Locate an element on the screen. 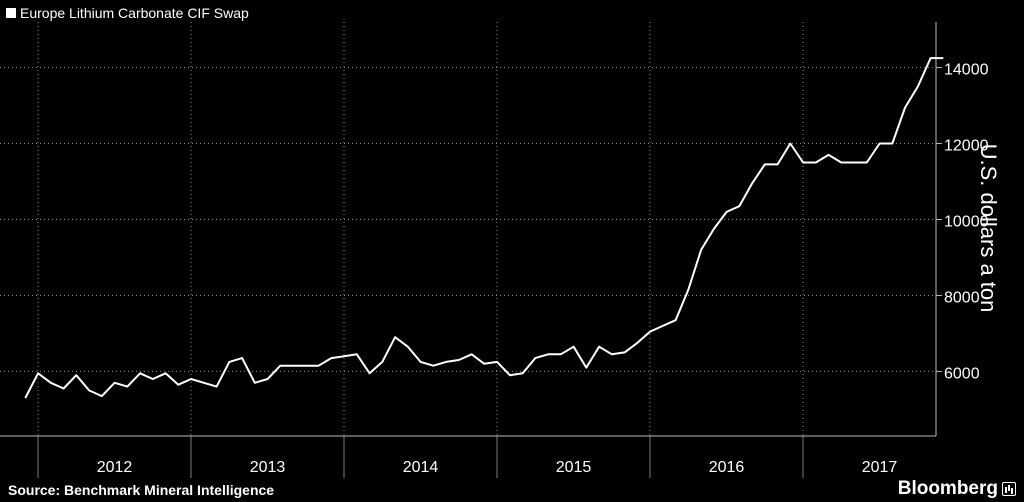 This screenshot has width=1024, height=502. legend: Europe Lithium Carbonate CIF Swap is located at coordinates (127, 13).